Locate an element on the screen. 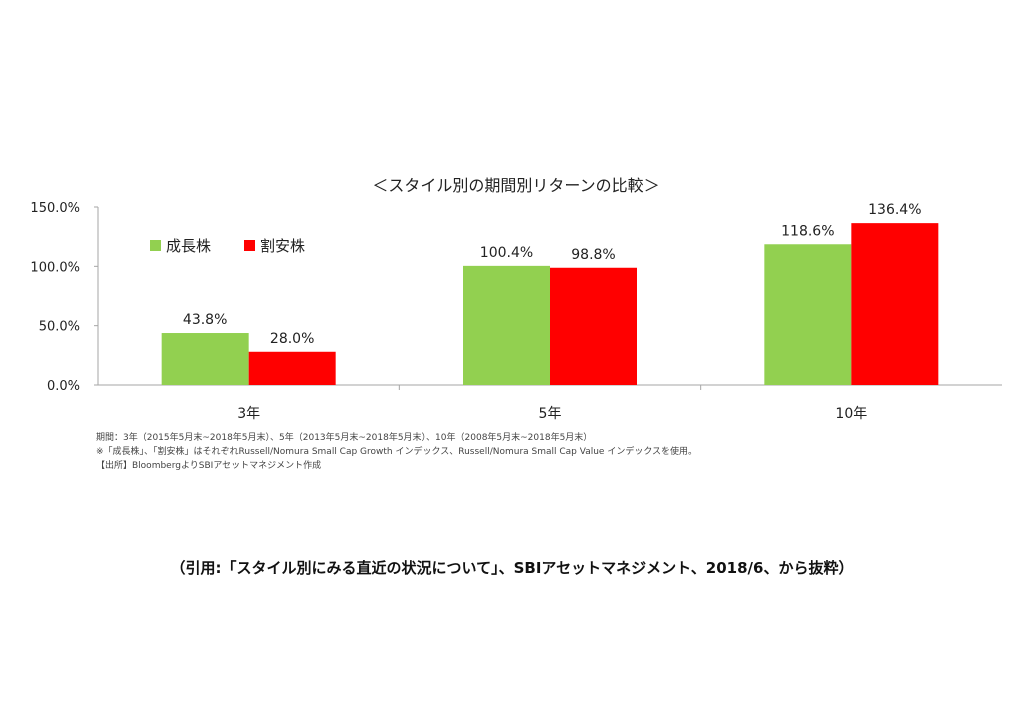 The height and width of the screenshot is (709, 1024). chart-title: ＜スタイル別の期間別リターンの比較＞ is located at coordinates (515, 185).